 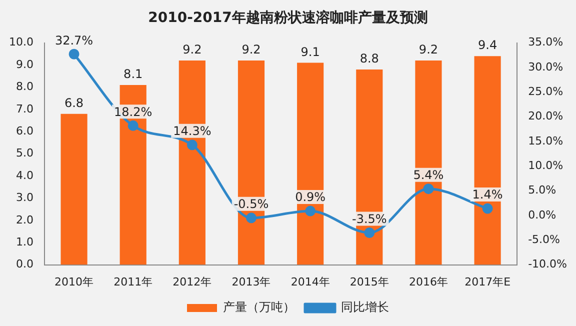 What do you see at coordinates (259, 307) in the screenshot?
I see `legend-label: 产量（万吨）` at bounding box center [259, 307].